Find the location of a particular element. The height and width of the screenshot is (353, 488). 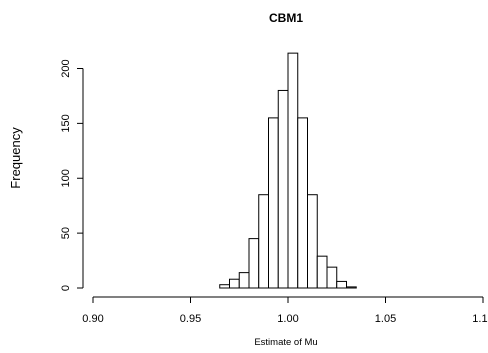

y-axis: 0 50 100 150 200 is located at coordinates (72, 175).